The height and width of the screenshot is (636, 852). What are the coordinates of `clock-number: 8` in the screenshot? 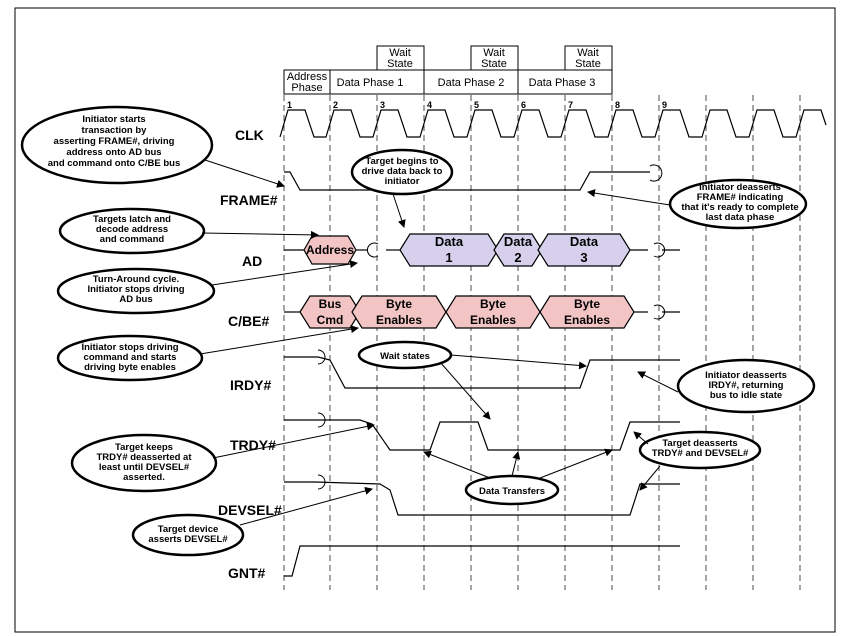 It's located at (617, 105).